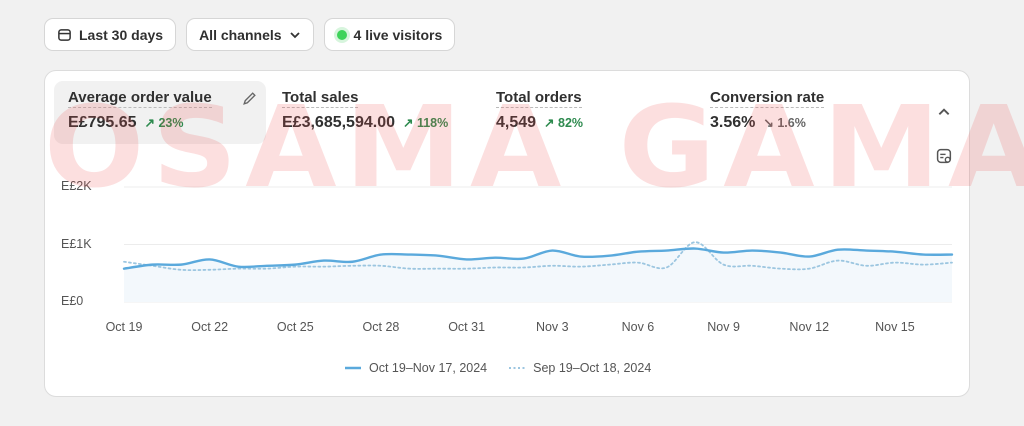  What do you see at coordinates (428, 368) in the screenshot?
I see `legend-label: Oct 19–Nov 17, 2024` at bounding box center [428, 368].